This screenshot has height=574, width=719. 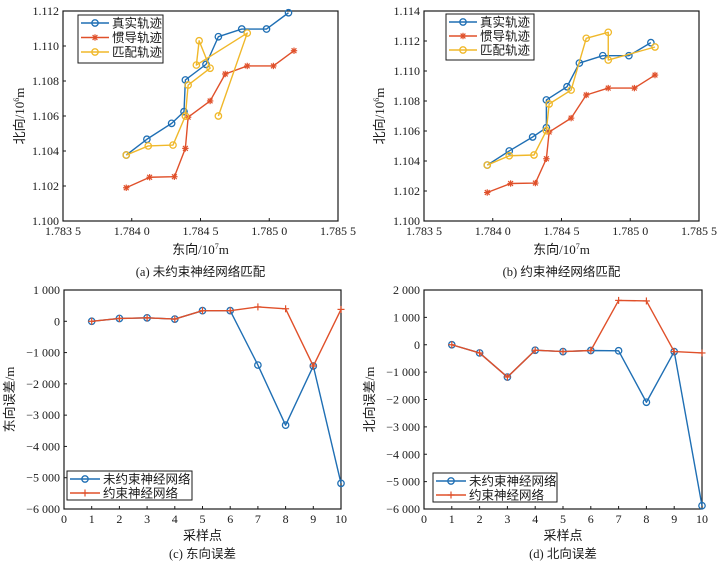 I want to click on y-tick-label: 1.114, so click(x=406, y=11).